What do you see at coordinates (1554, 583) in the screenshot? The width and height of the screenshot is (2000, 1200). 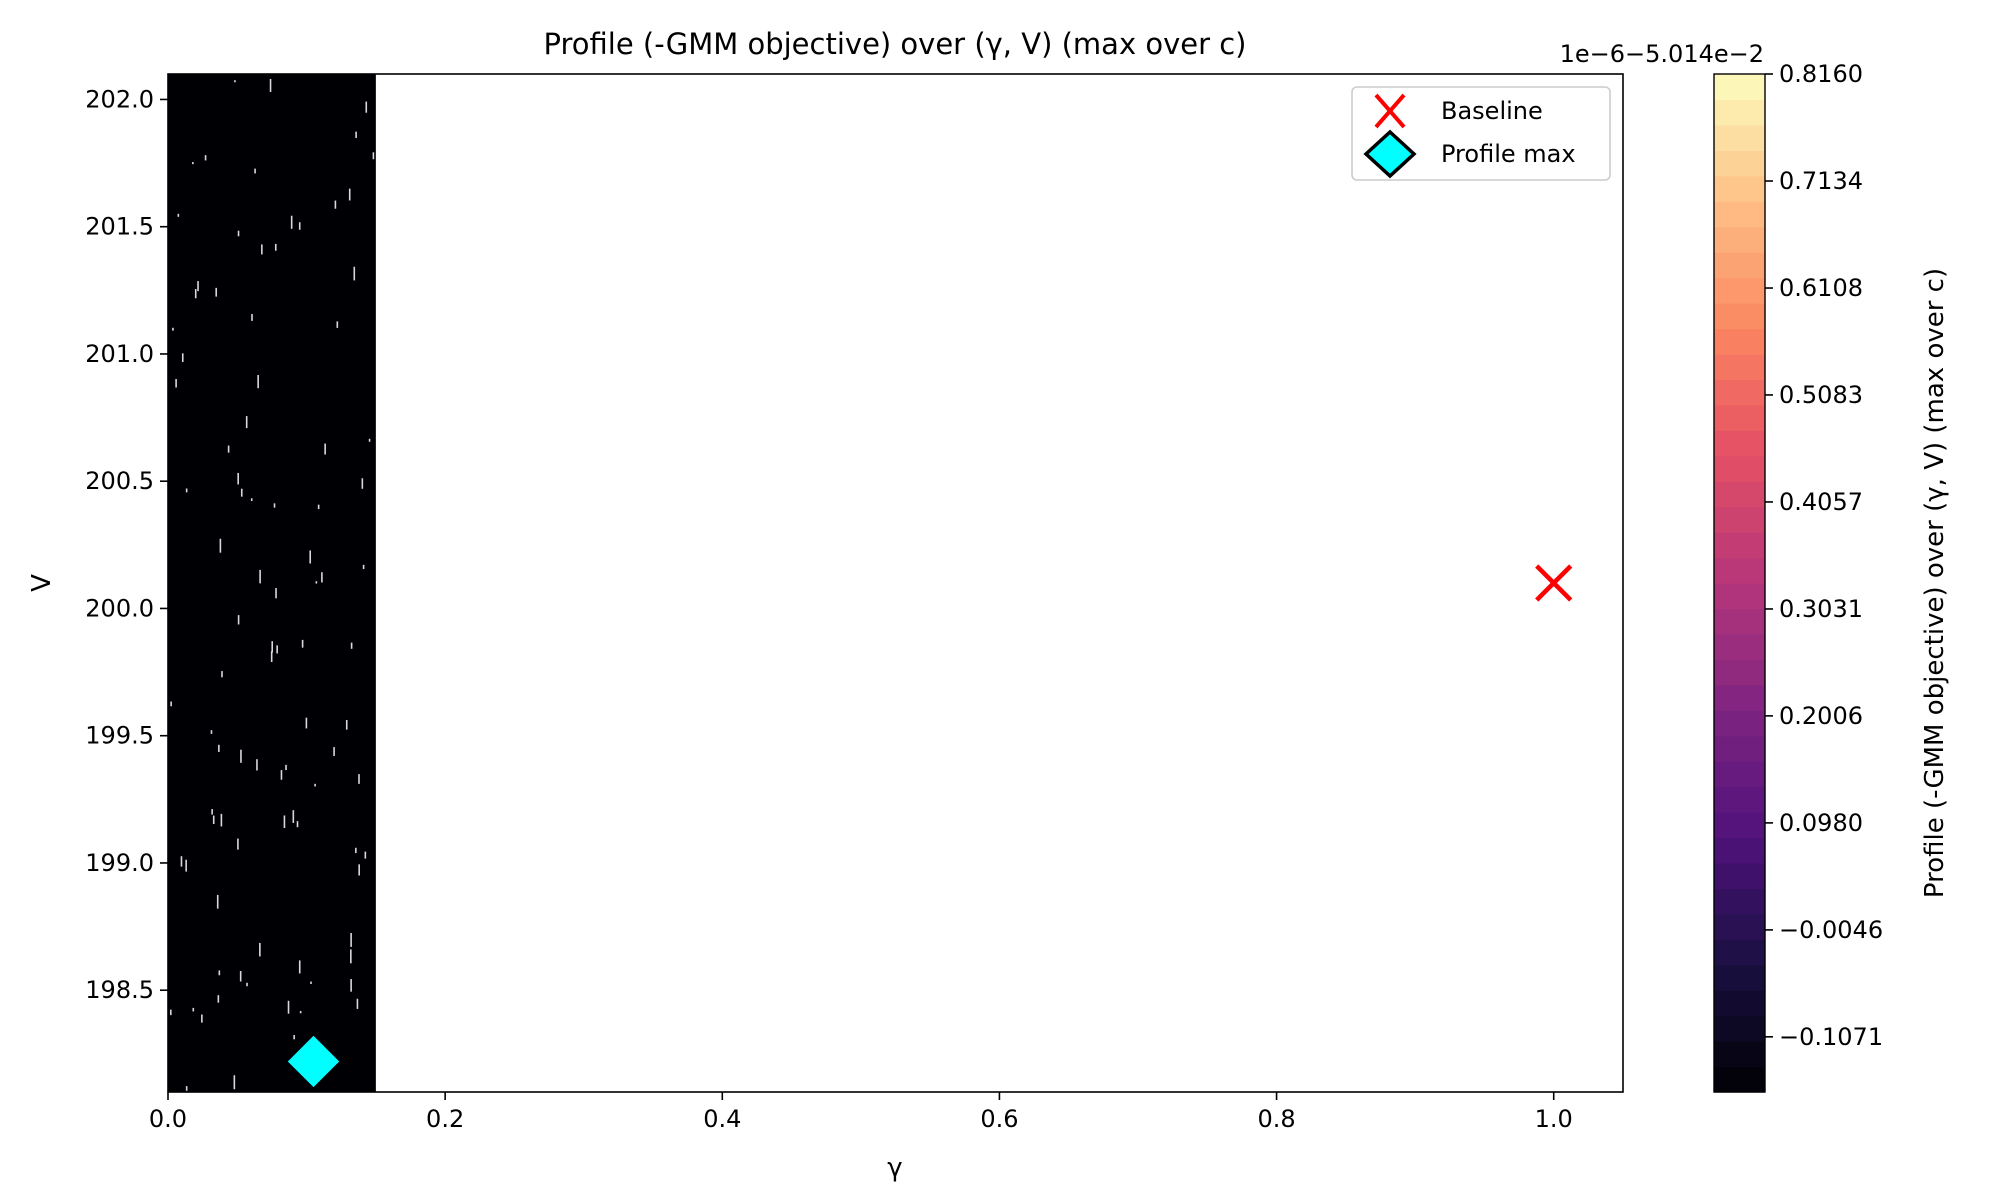 I see `baseline-marker` at bounding box center [1554, 583].